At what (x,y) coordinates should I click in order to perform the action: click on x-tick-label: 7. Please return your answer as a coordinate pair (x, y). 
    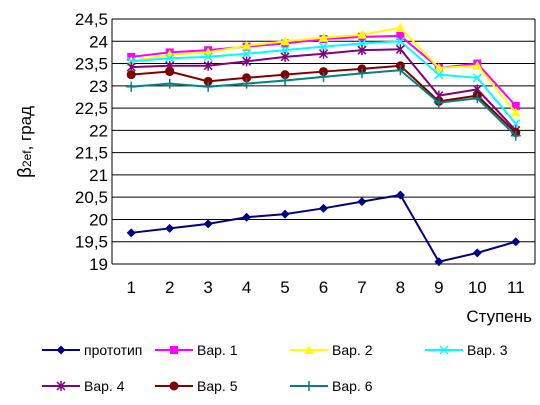
    Looking at the image, I should click on (361, 287).